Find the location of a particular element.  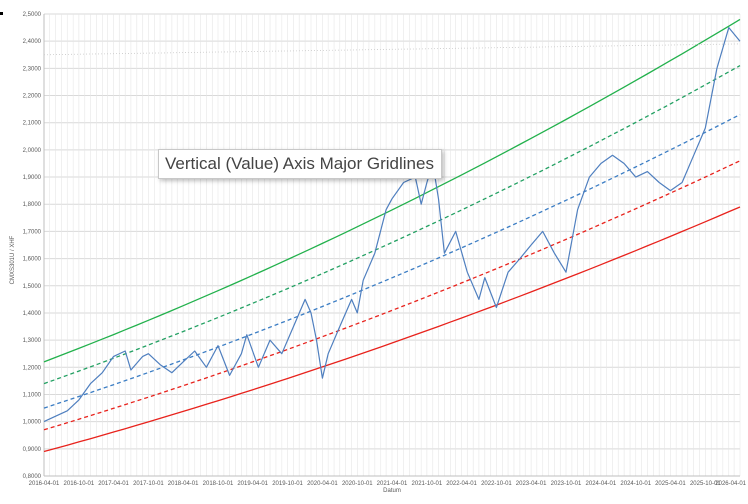

x-tick-label: 2016-10-01 is located at coordinates (79, 484).